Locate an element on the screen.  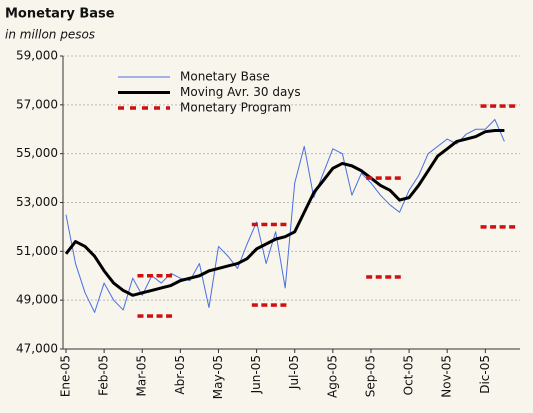
y-tick-label: 55,000 is located at coordinates (37, 153).